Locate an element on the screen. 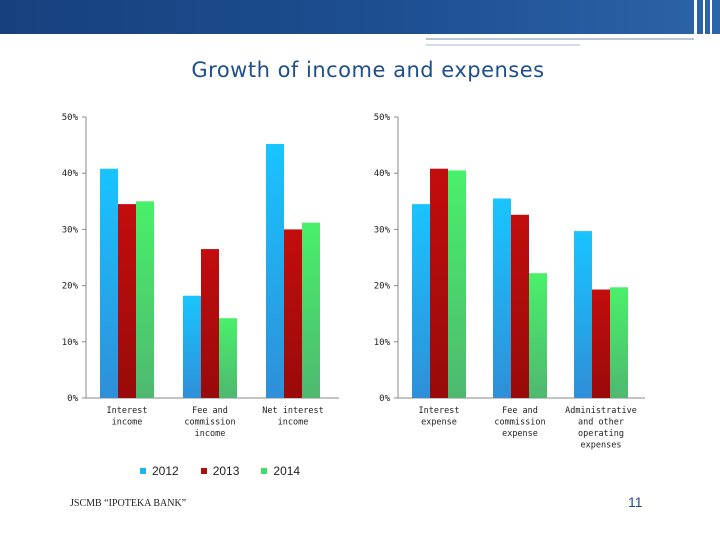 This screenshot has height=540, width=720. x-tick-label: operating is located at coordinates (601, 434).